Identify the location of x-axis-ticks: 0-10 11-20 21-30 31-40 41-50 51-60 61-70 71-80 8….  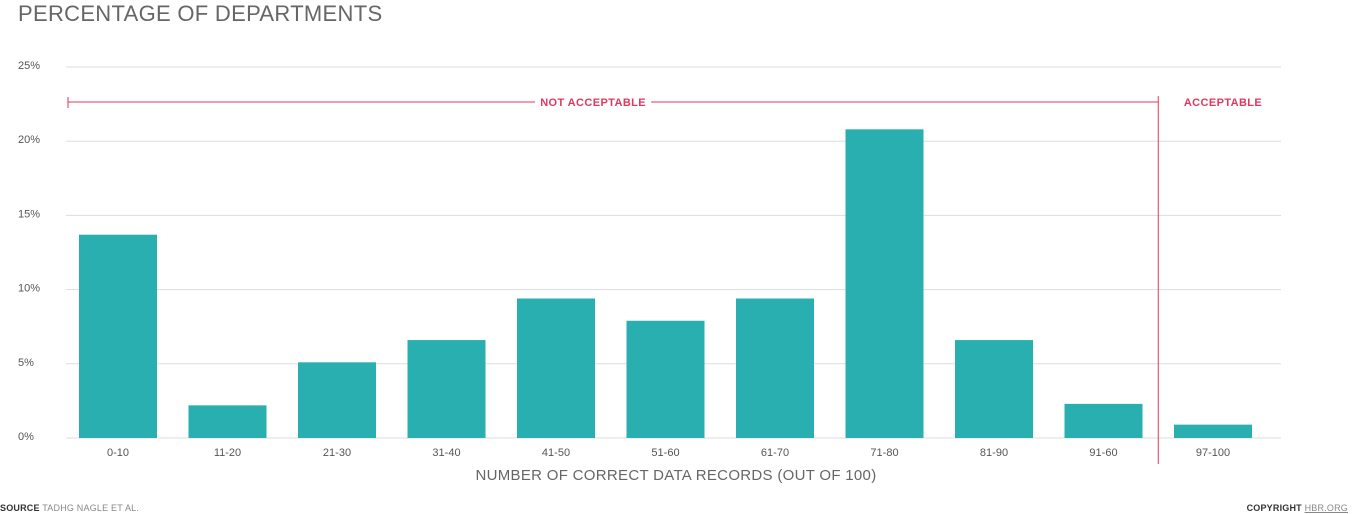
(668, 453).